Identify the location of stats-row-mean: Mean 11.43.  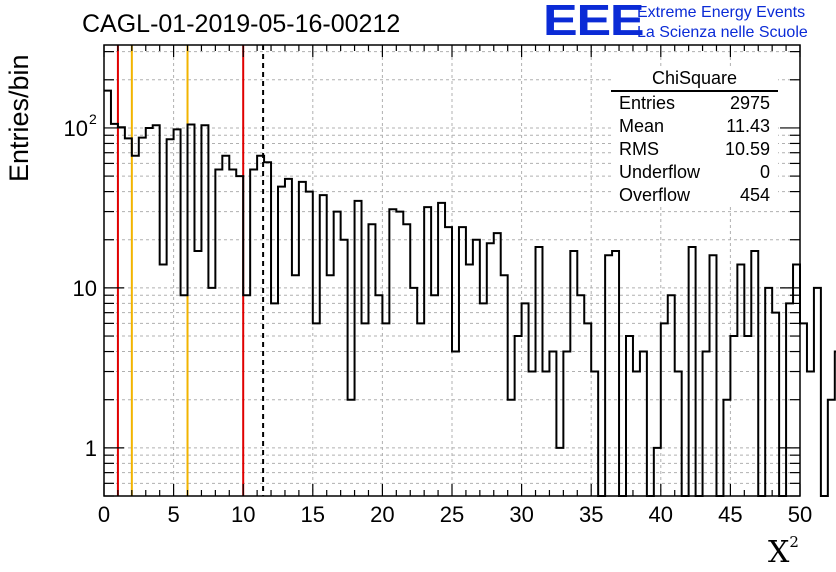
(694, 126).